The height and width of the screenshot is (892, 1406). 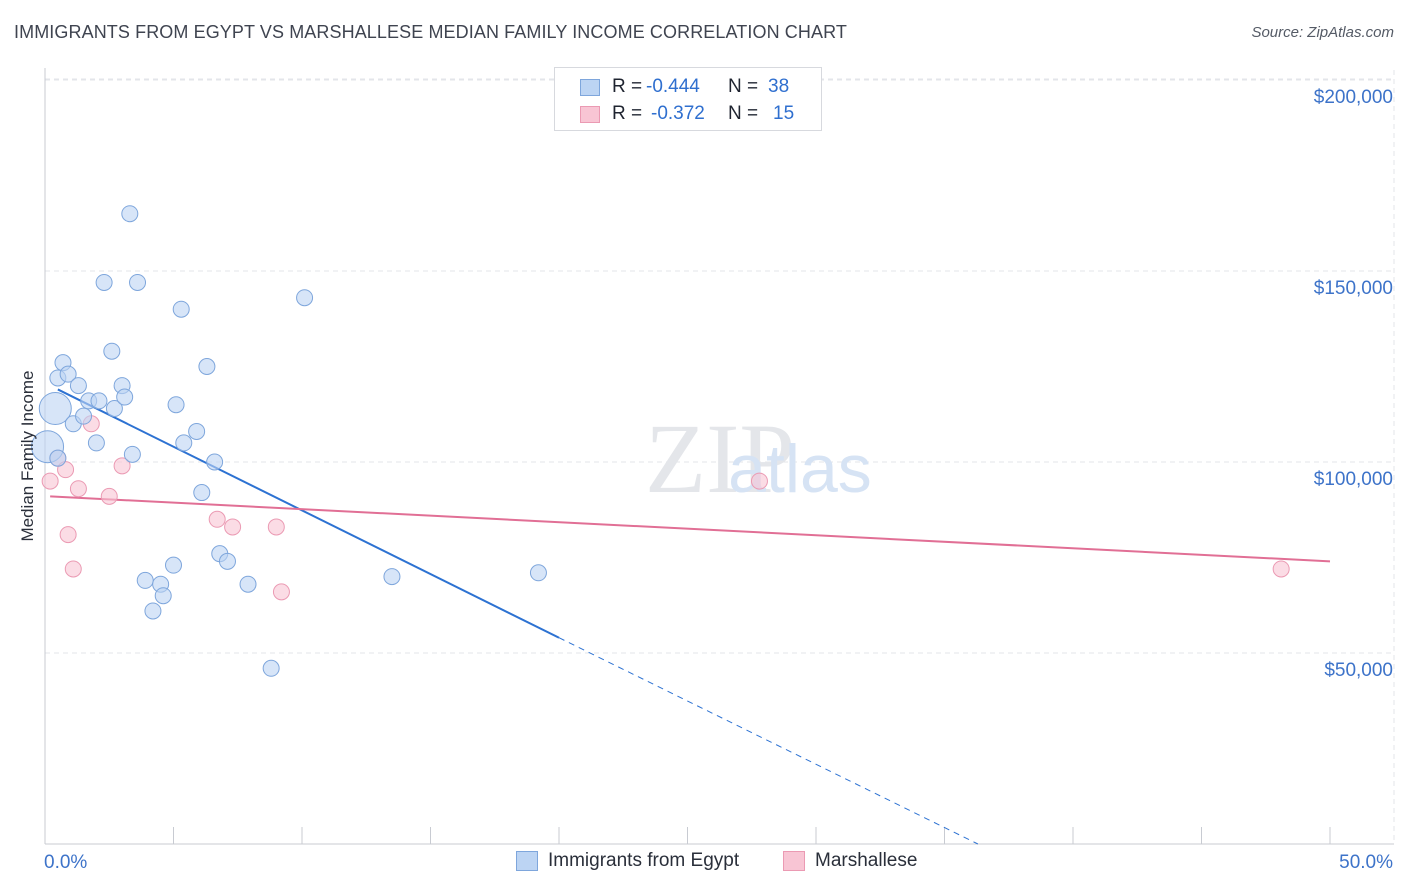 I want to click on legend-item-marshallese: Marshallese, so click(x=850, y=861).